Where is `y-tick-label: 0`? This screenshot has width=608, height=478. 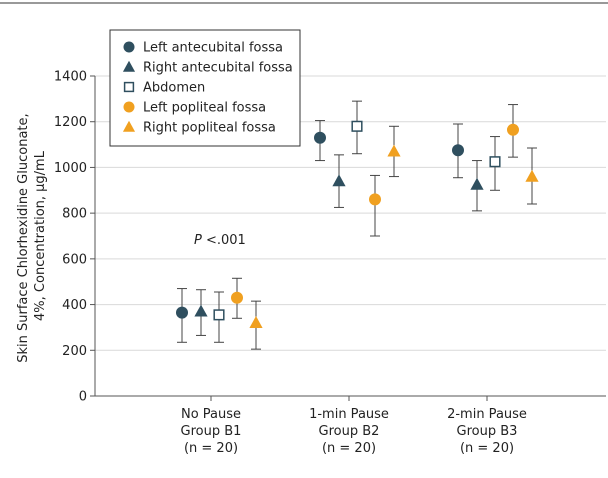 y-tick-label: 0 is located at coordinates (83, 397).